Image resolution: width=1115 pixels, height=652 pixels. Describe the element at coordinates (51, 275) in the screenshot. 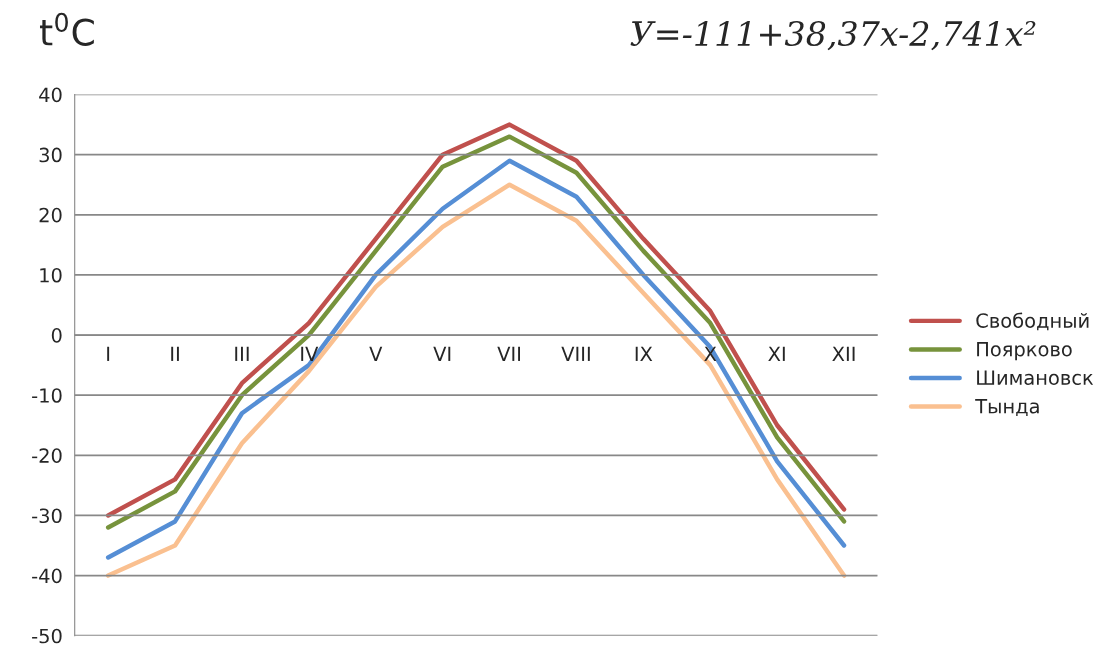

I see `y-tick-label: 10` at that location.